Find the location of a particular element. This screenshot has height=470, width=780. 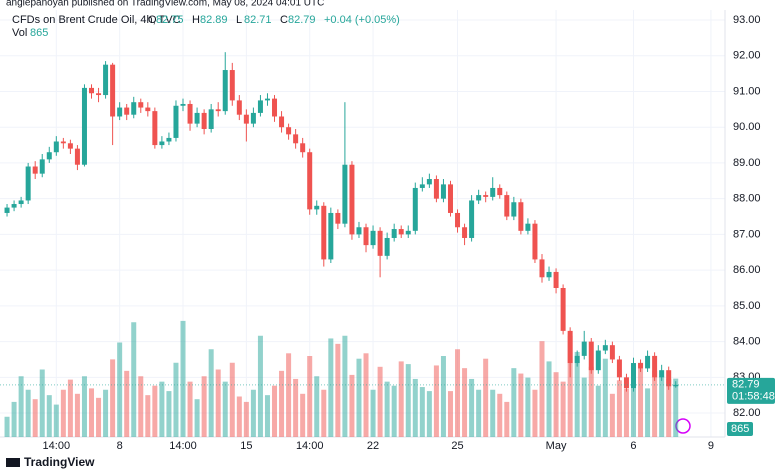

brand: TradingView is located at coordinates (50, 462).